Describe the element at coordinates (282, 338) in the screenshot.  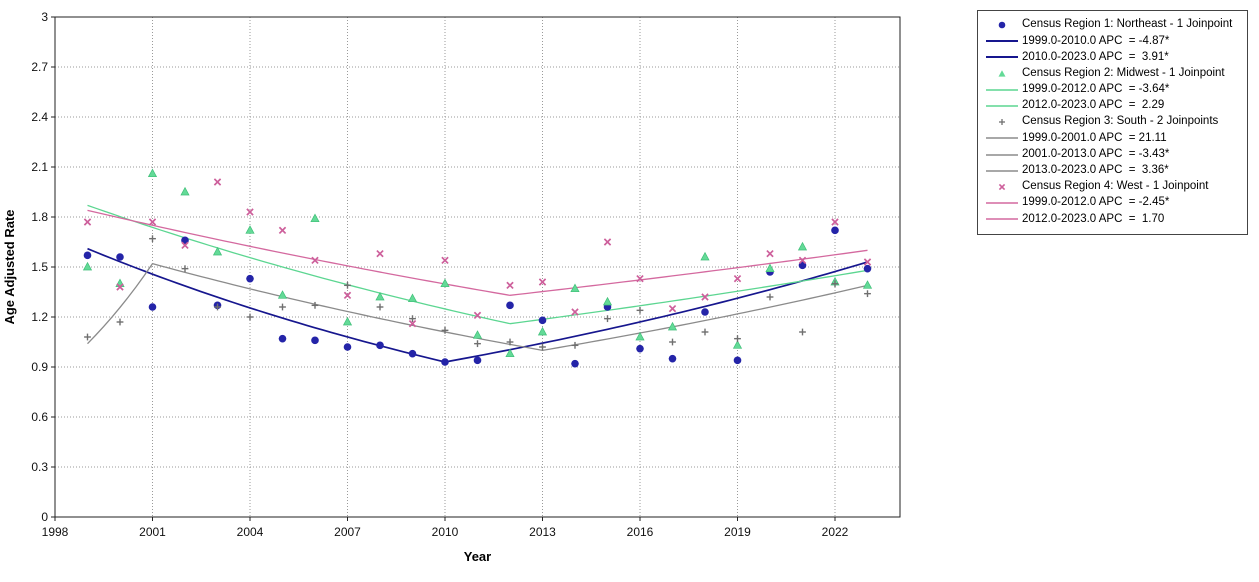
I see `northeast-point-2005` at that location.